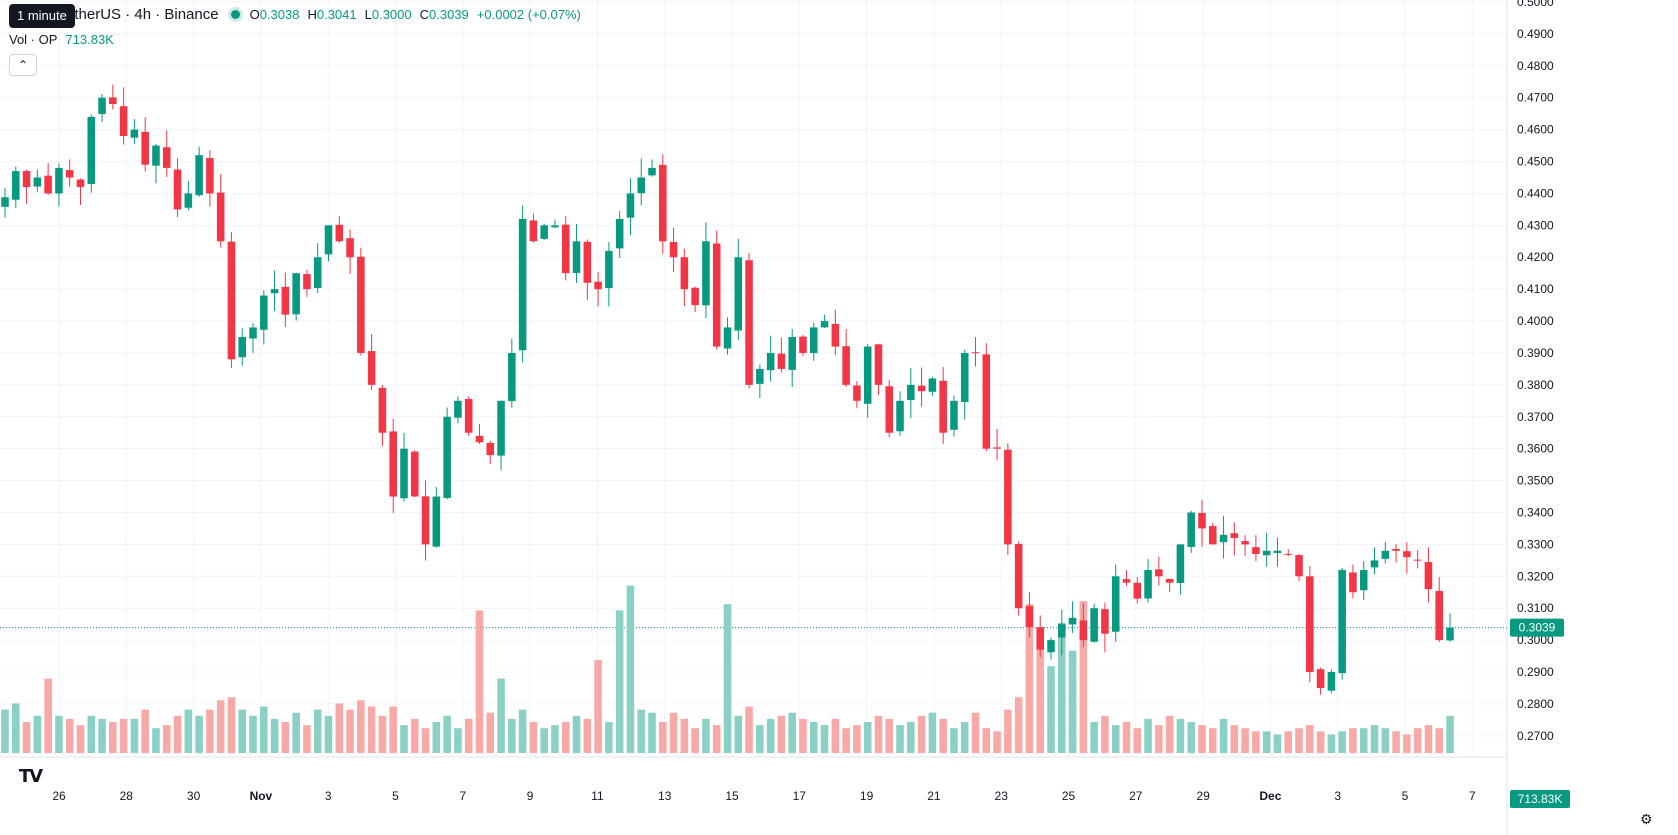 The height and width of the screenshot is (835, 1678). What do you see at coordinates (1337, 796) in the screenshot?
I see `time-tick-label: 3` at bounding box center [1337, 796].